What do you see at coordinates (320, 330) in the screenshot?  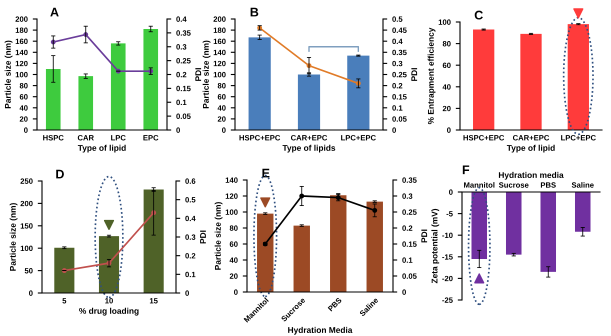 I see `x-axis-title: Hydration Media` at bounding box center [320, 330].